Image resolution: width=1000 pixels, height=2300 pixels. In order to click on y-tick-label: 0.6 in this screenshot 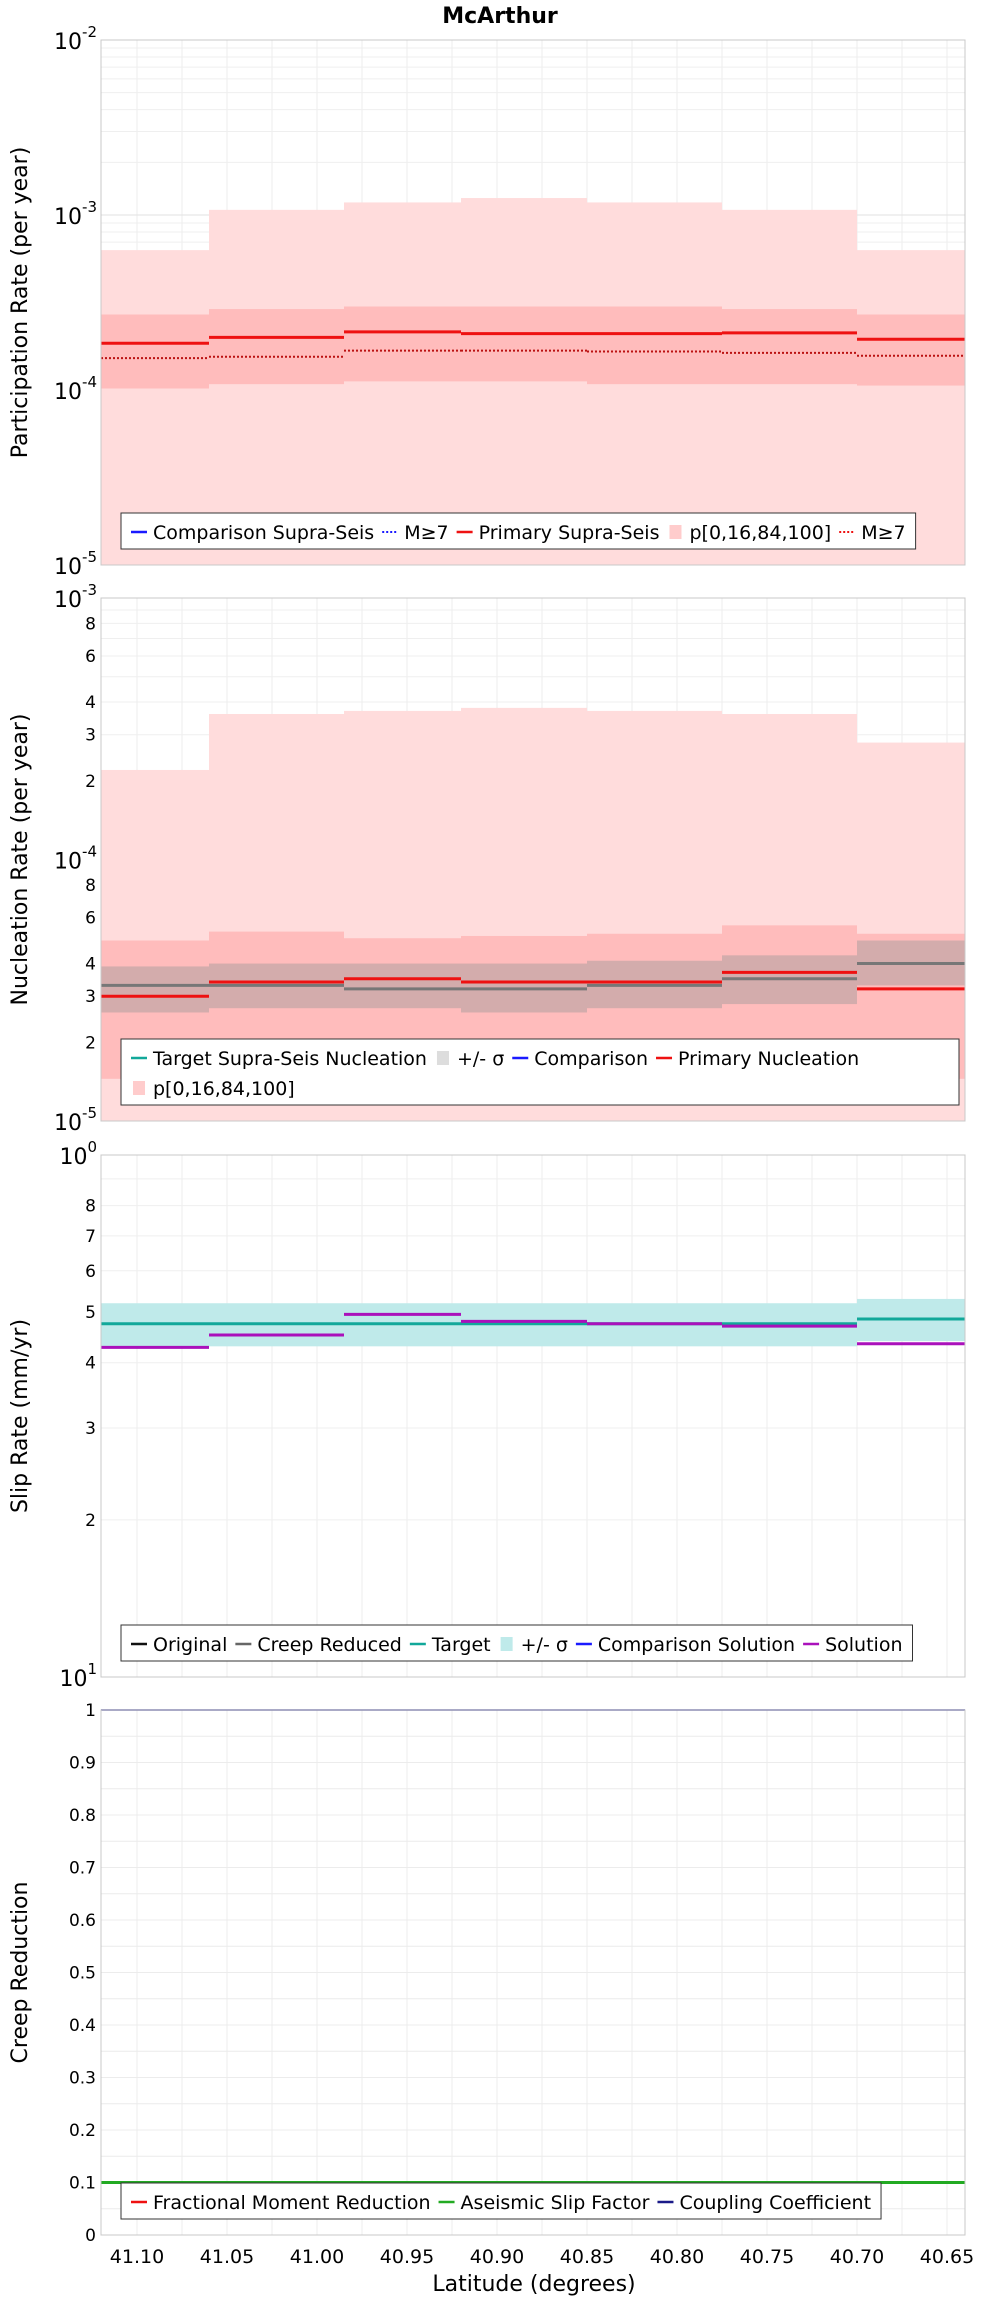, I will do `click(82, 1921)`.